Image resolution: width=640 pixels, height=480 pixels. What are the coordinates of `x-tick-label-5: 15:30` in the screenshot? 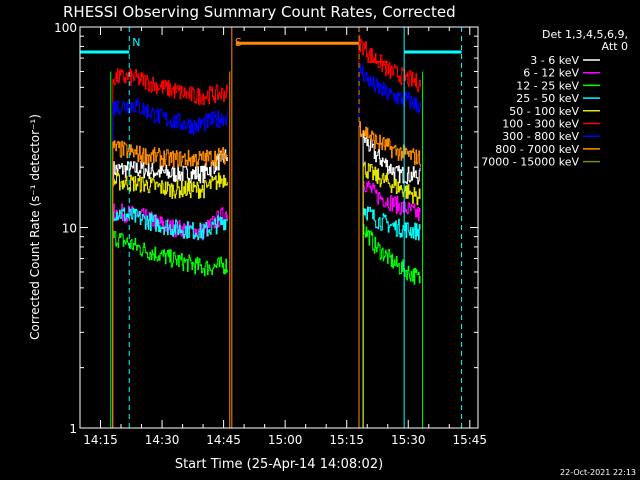 It's located at (408, 440).